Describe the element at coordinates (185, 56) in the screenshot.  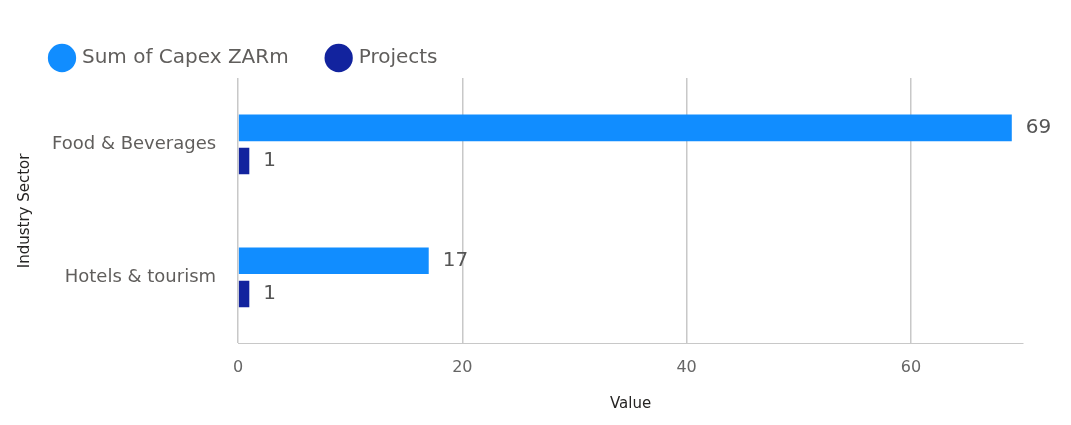
I see `legend-label: Sum of Capex ZARm` at that location.